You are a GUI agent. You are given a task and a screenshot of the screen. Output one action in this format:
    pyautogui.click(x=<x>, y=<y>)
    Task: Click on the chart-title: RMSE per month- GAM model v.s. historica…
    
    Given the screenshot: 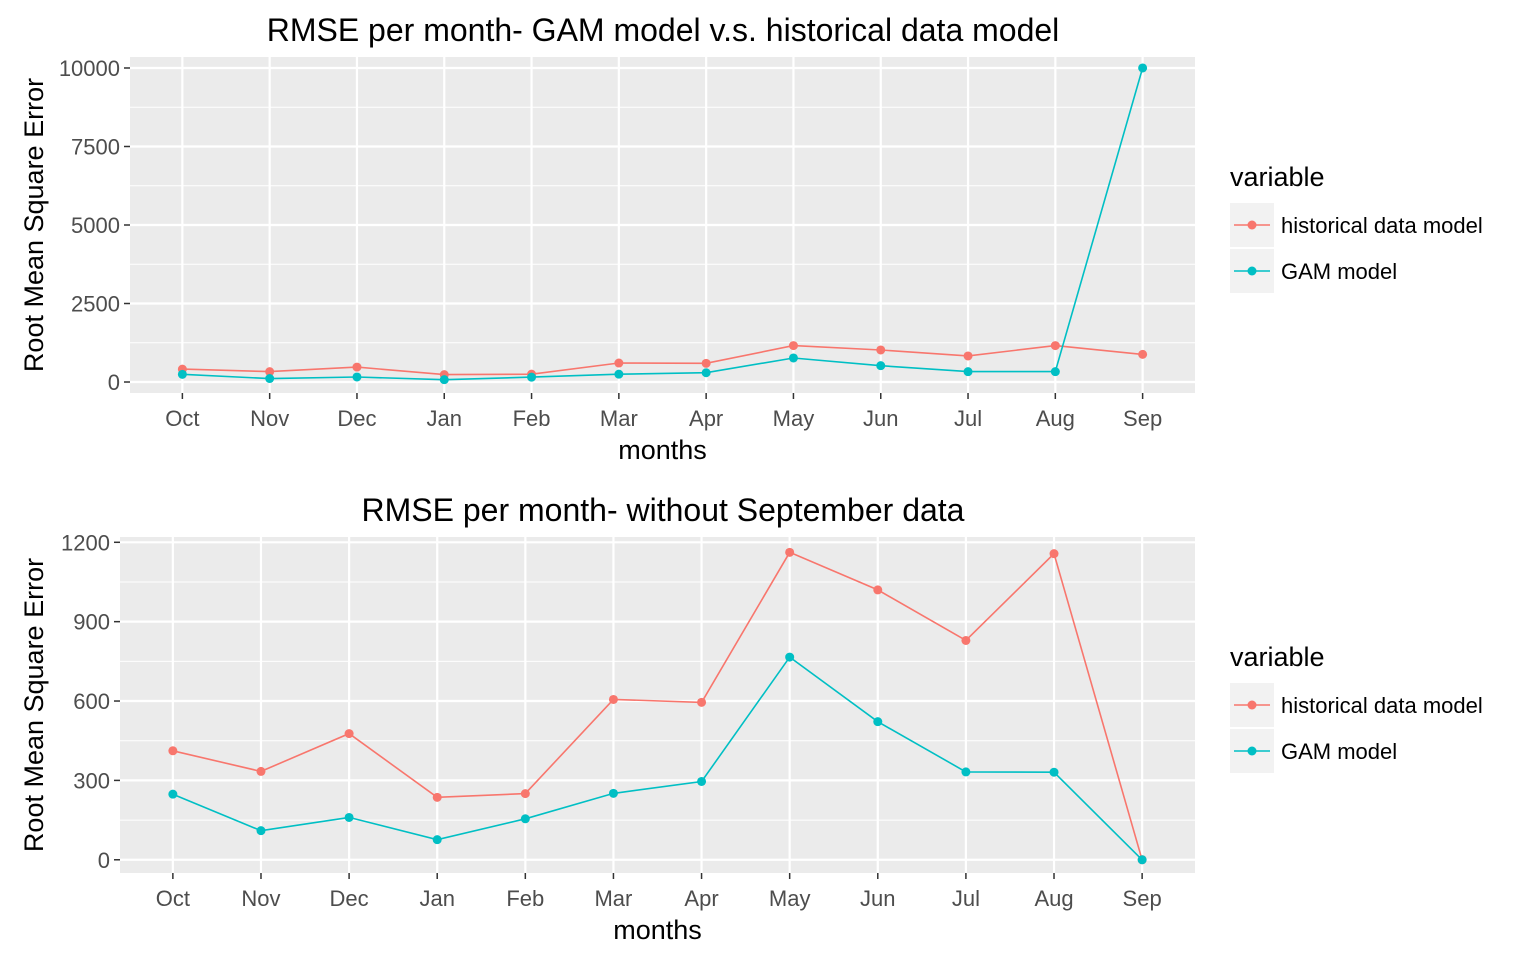 What is the action you would take?
    pyautogui.click(x=663, y=30)
    